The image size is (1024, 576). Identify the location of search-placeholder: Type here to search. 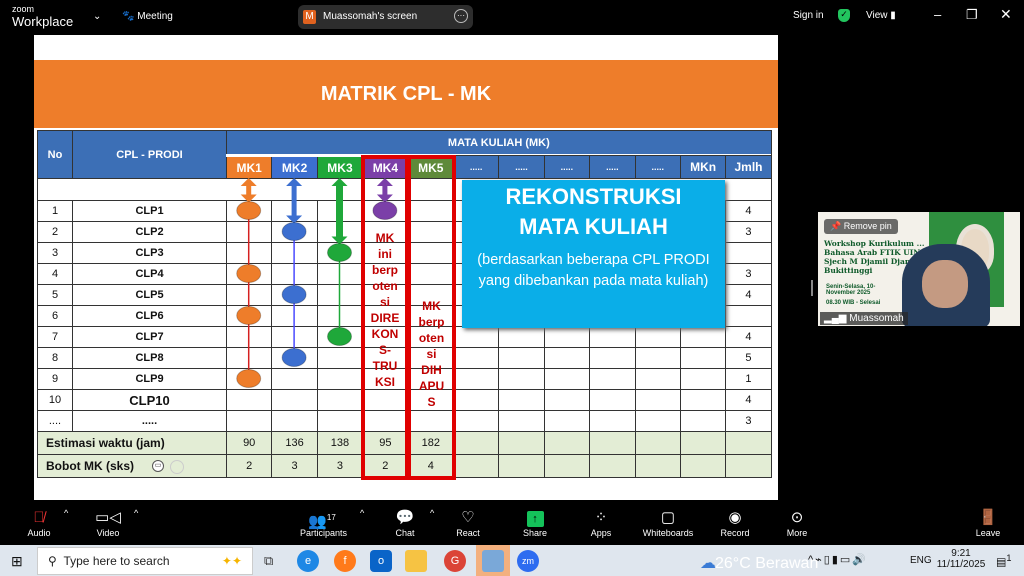
(116, 561).